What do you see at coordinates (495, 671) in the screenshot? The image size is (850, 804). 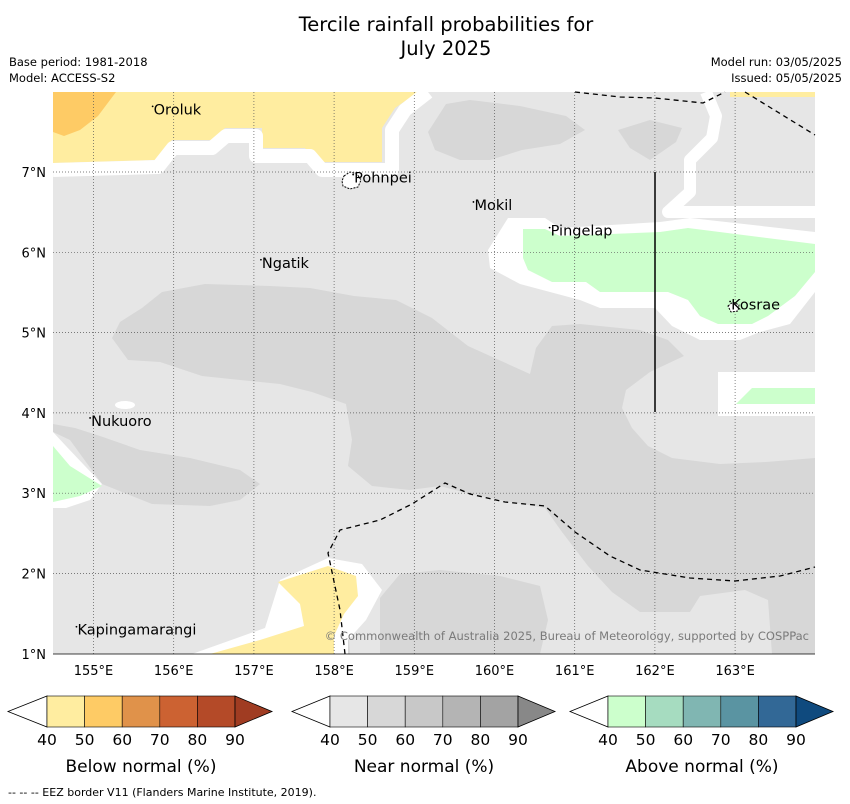 I see `longitude-label: 160°E` at bounding box center [495, 671].